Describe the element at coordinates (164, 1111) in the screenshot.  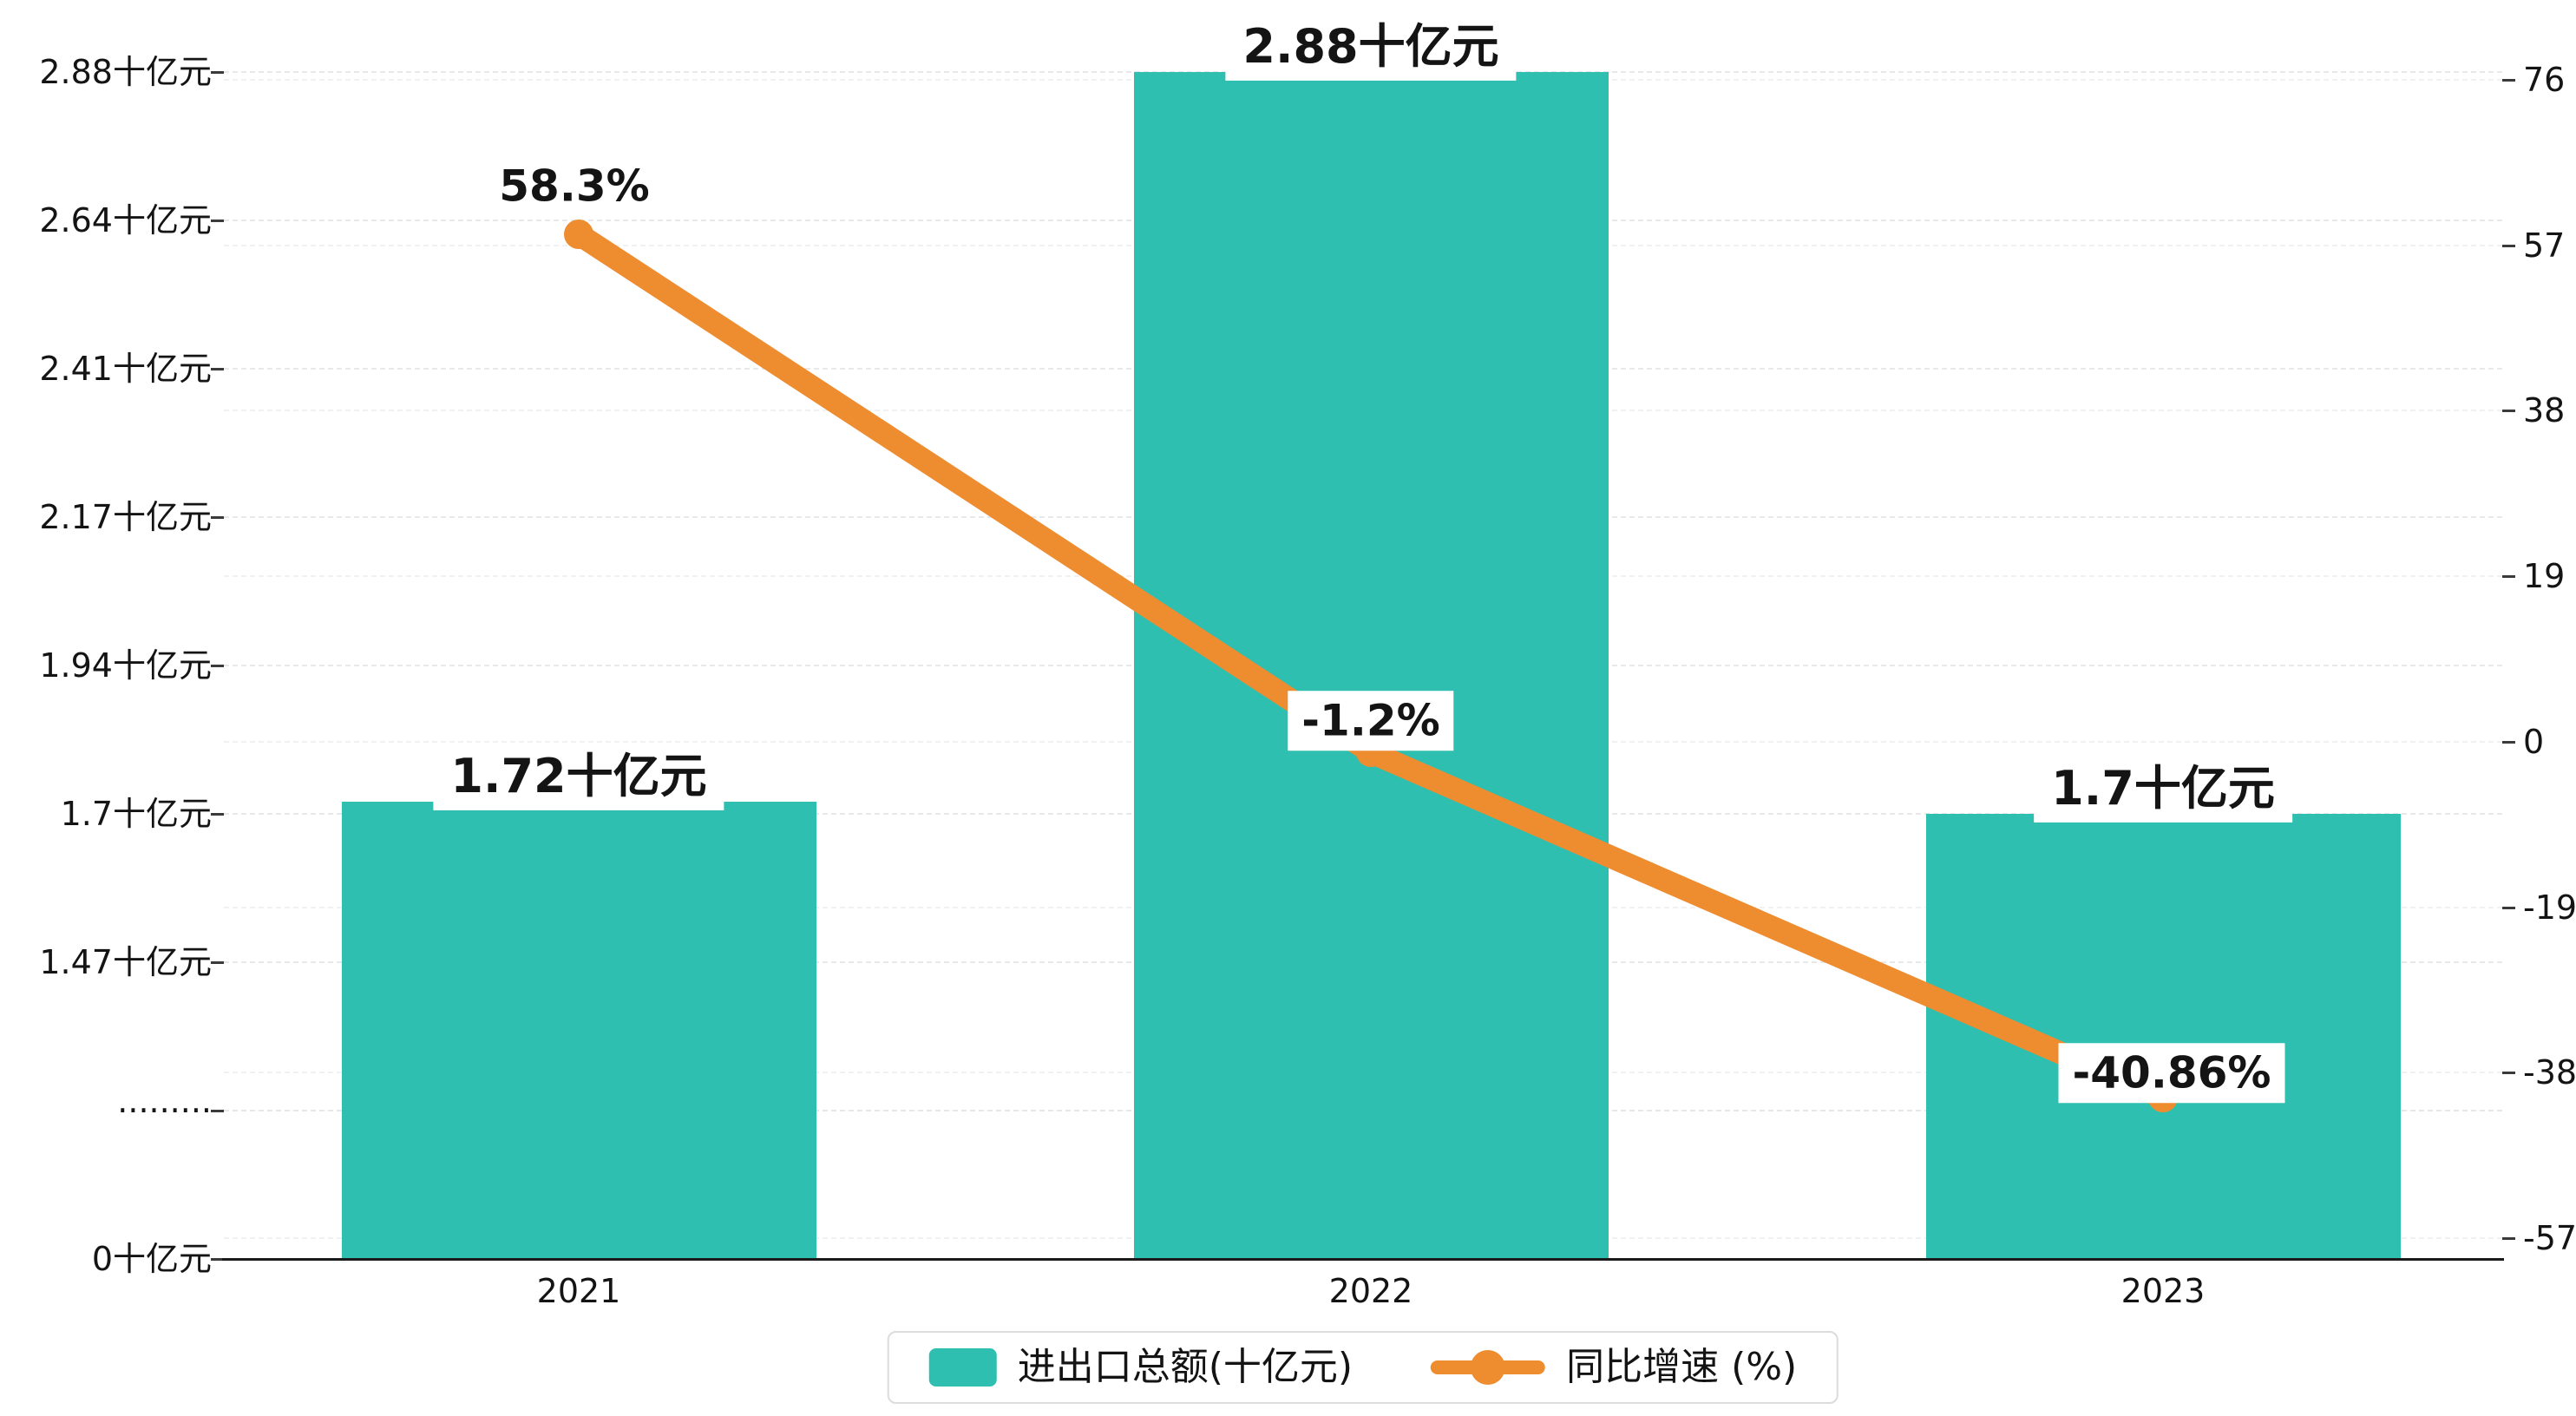
I see `left-axis-tick-label: ·········` at that location.